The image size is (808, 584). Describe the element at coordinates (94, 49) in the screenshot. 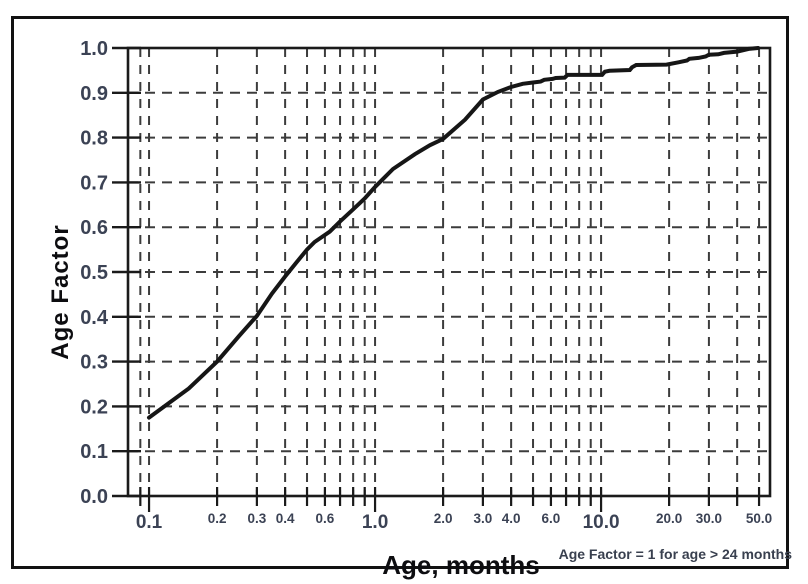

I see `y-tick-label: 1.0` at that location.